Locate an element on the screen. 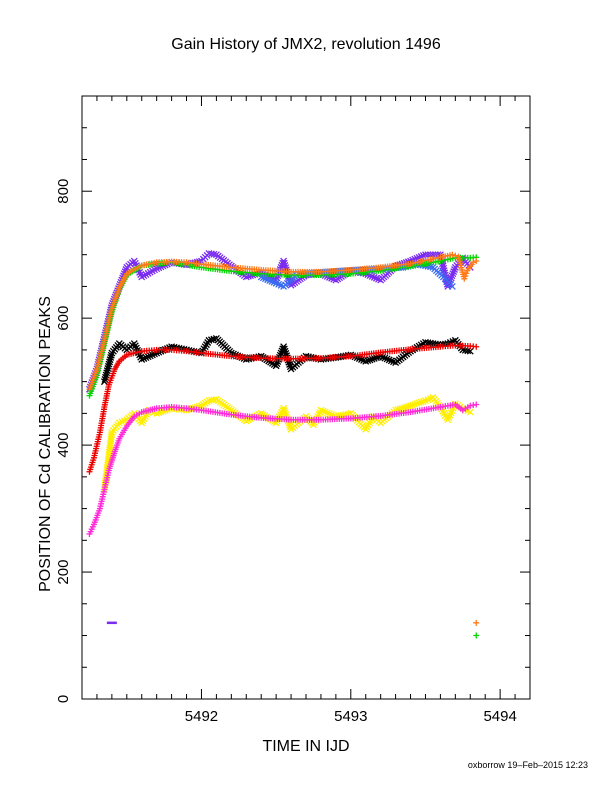 The width and height of the screenshot is (612, 792). y-tick-label: 0 is located at coordinates (63, 699).